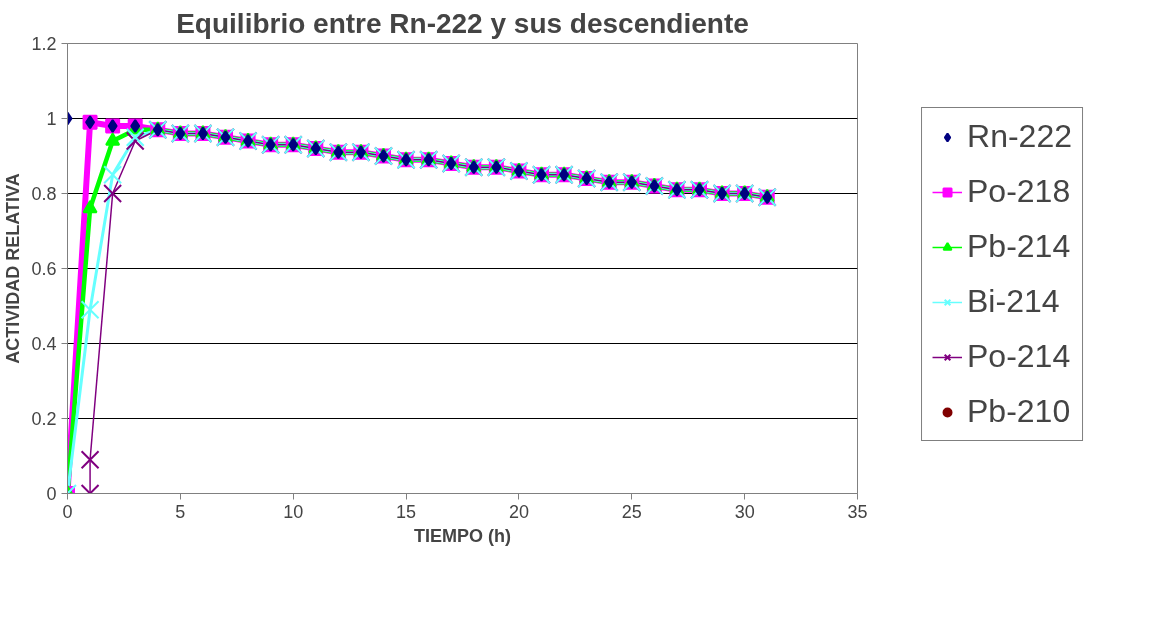 The width and height of the screenshot is (1172, 620). Describe the element at coordinates (631, 511) in the screenshot. I see `x-tick-label: 25` at that location.